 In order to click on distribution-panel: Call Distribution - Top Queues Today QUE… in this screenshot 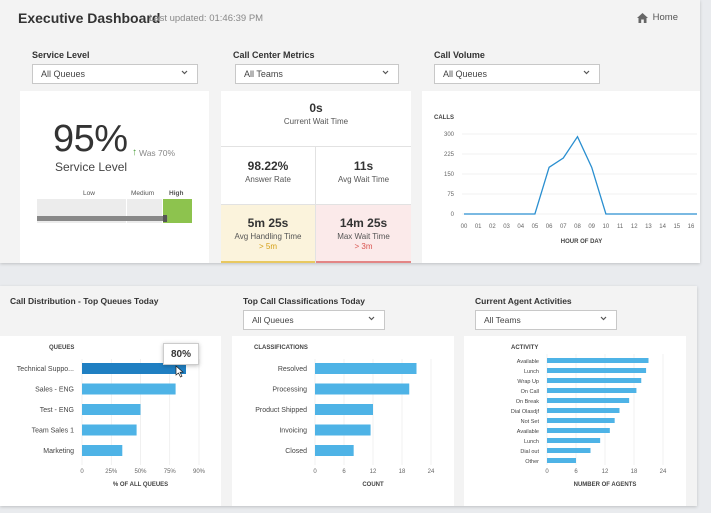, I will do `click(110, 396)`.